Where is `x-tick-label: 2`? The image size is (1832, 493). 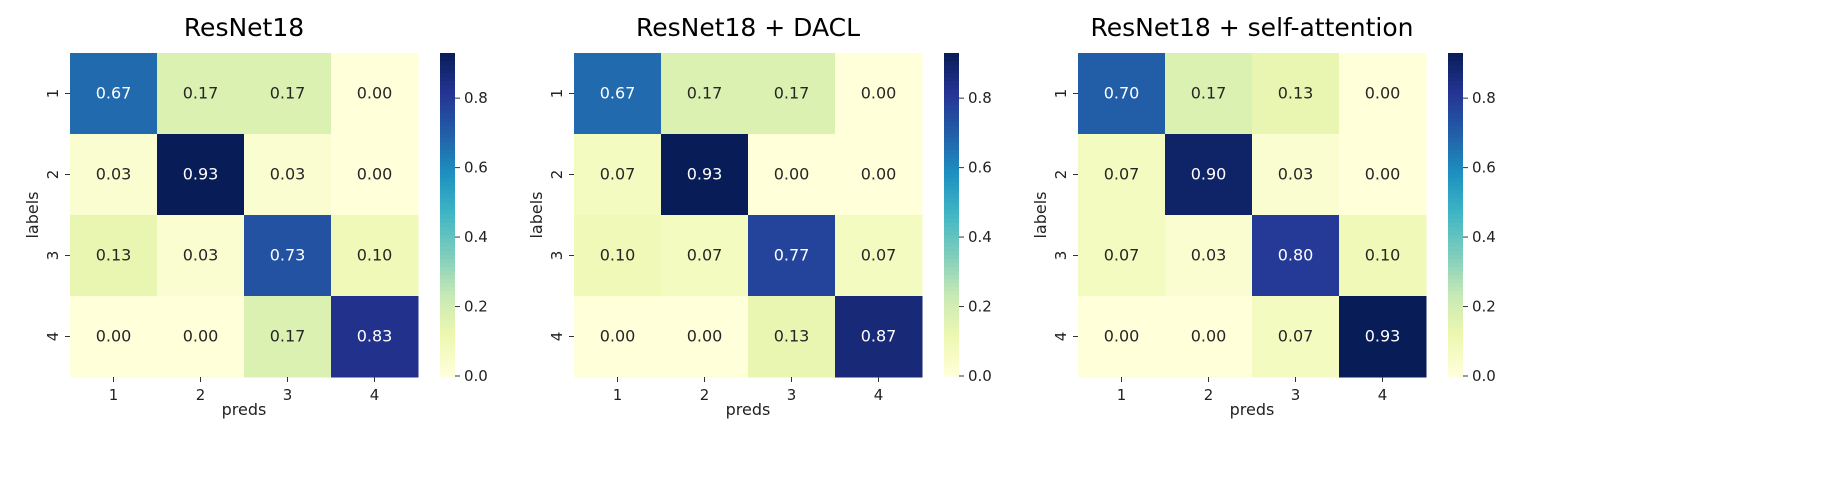
x-tick-label: 2 is located at coordinates (705, 395).